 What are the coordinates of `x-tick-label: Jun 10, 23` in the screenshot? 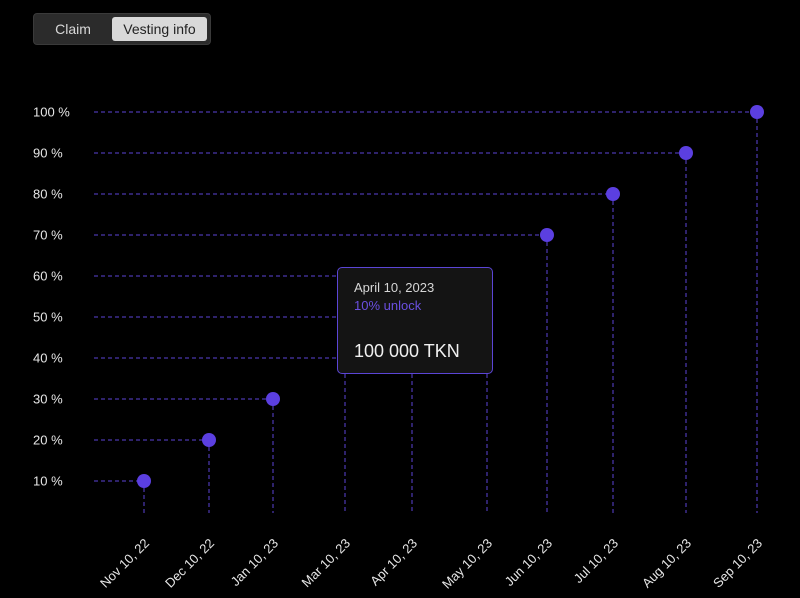 It's located at (529, 563).